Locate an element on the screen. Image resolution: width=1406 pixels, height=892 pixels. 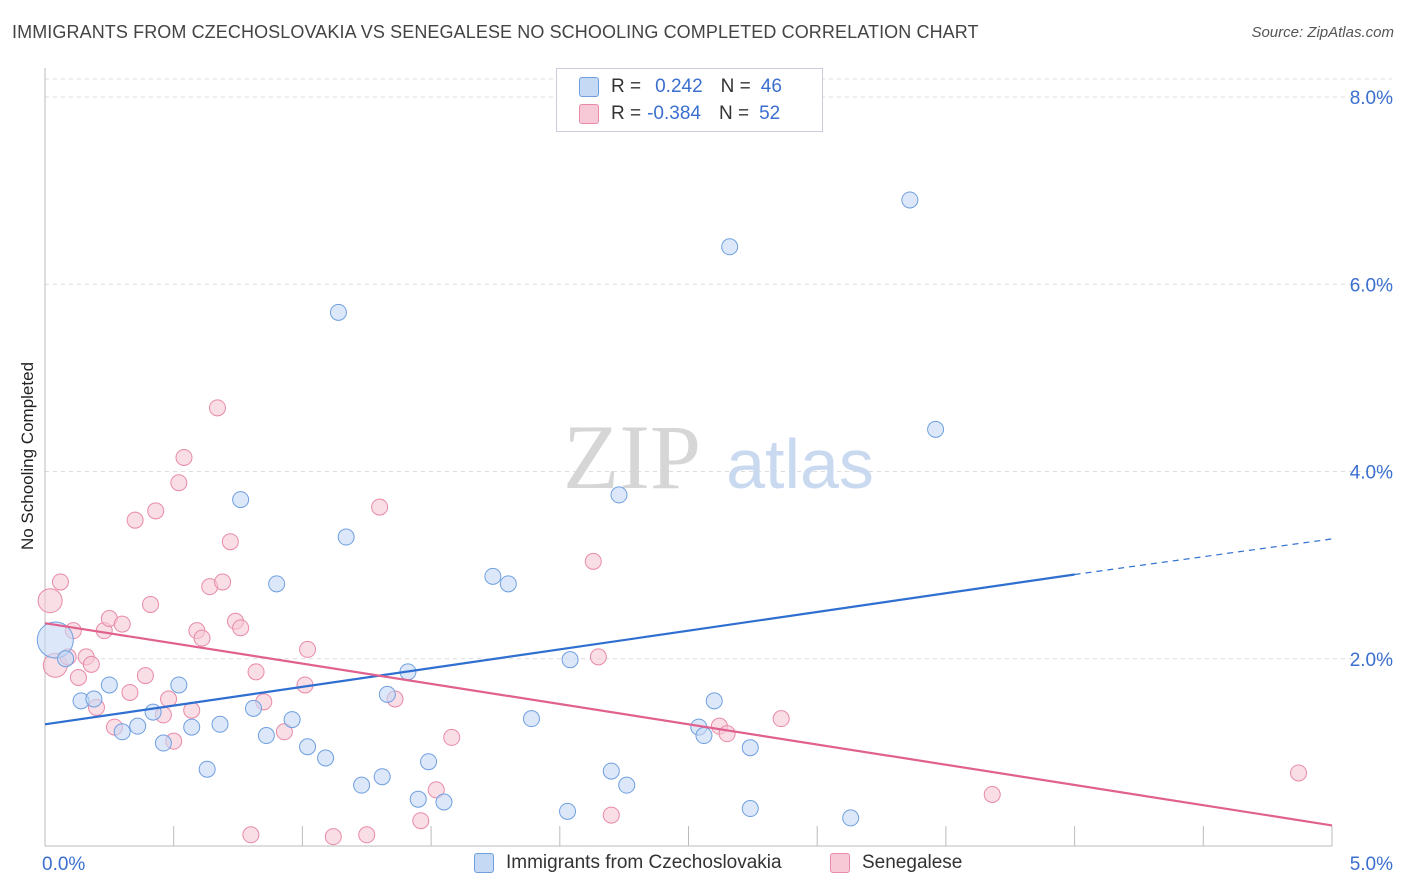
y-tick-label: 6.0% is located at coordinates (1371, 285).